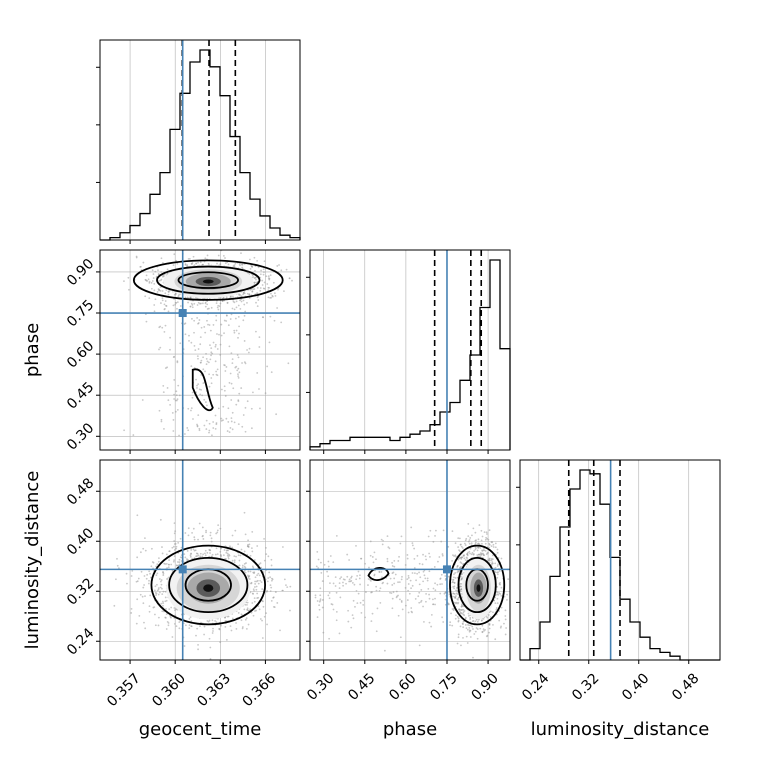 The width and height of the screenshot is (760, 760). What do you see at coordinates (200, 729) in the screenshot?
I see `xlabel-geocent-time: geocent_time` at bounding box center [200, 729].